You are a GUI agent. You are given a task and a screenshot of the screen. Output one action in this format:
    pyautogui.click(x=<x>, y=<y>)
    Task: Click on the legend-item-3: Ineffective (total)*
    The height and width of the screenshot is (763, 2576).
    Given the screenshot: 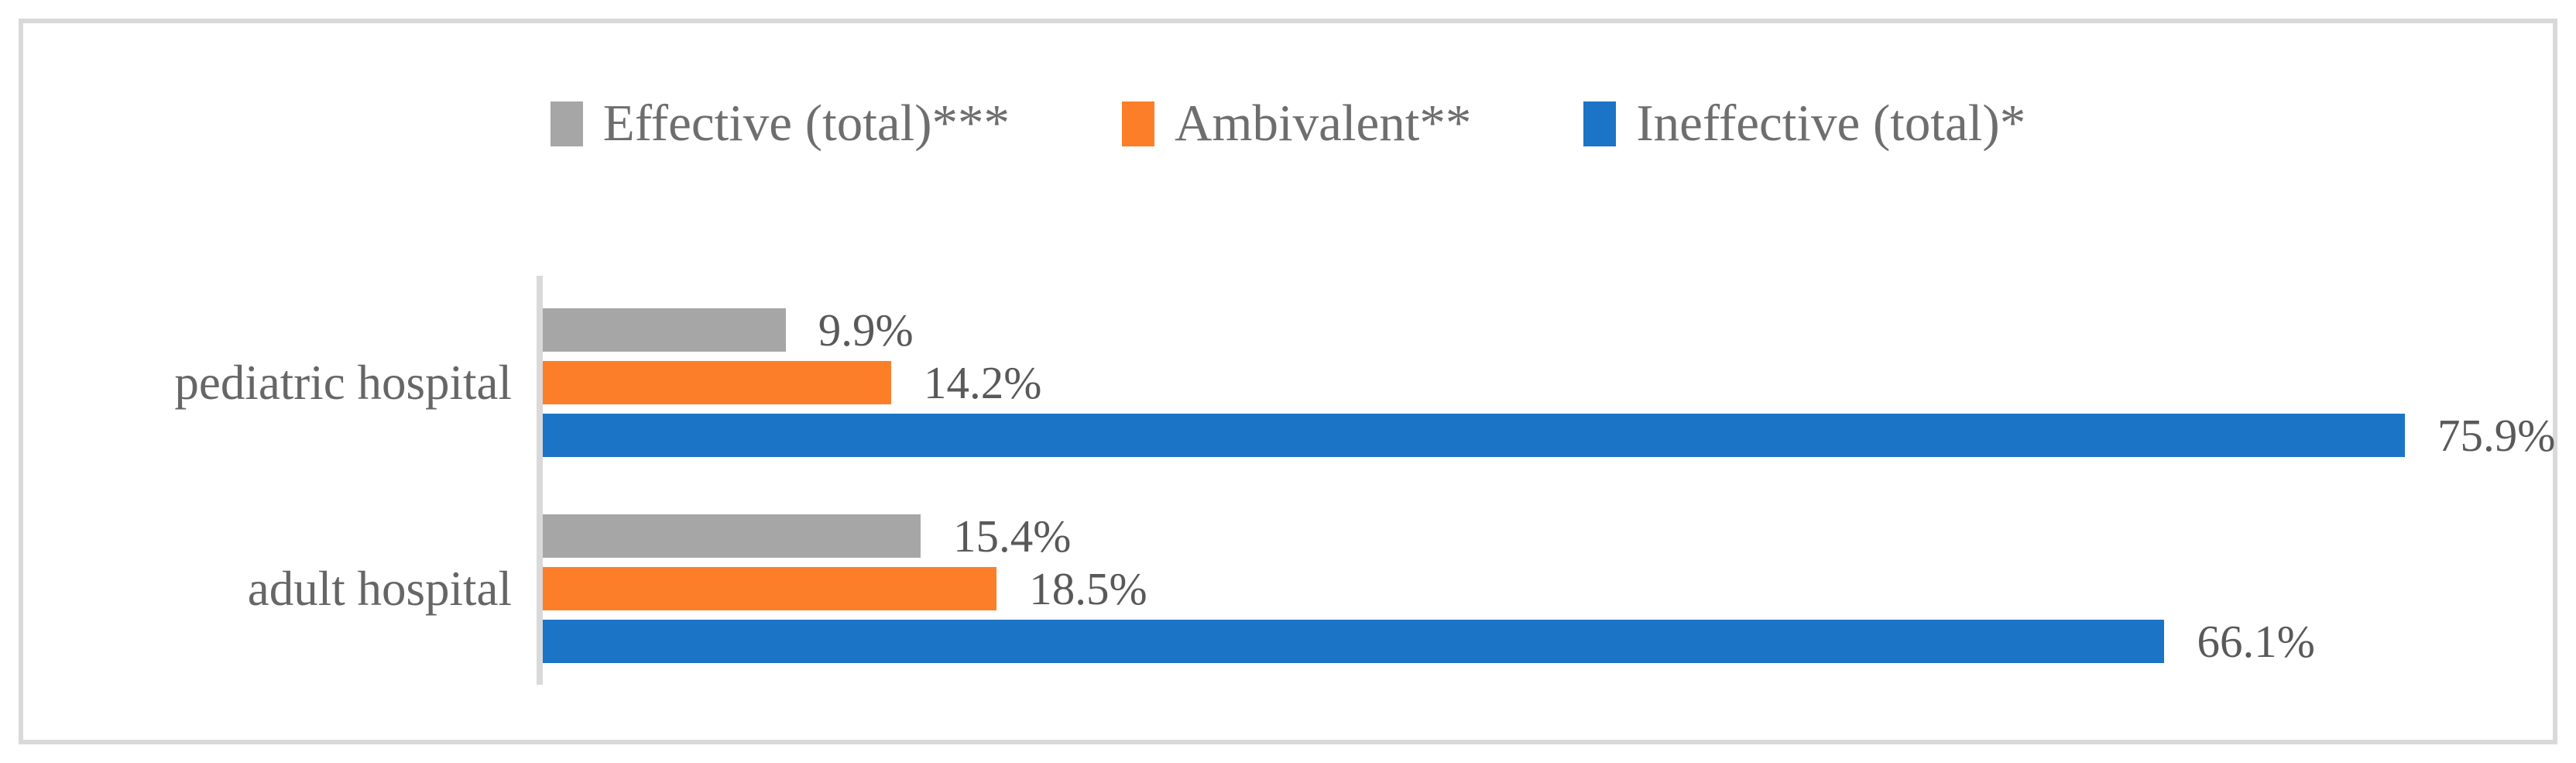 What is the action you would take?
    pyautogui.click(x=1804, y=124)
    